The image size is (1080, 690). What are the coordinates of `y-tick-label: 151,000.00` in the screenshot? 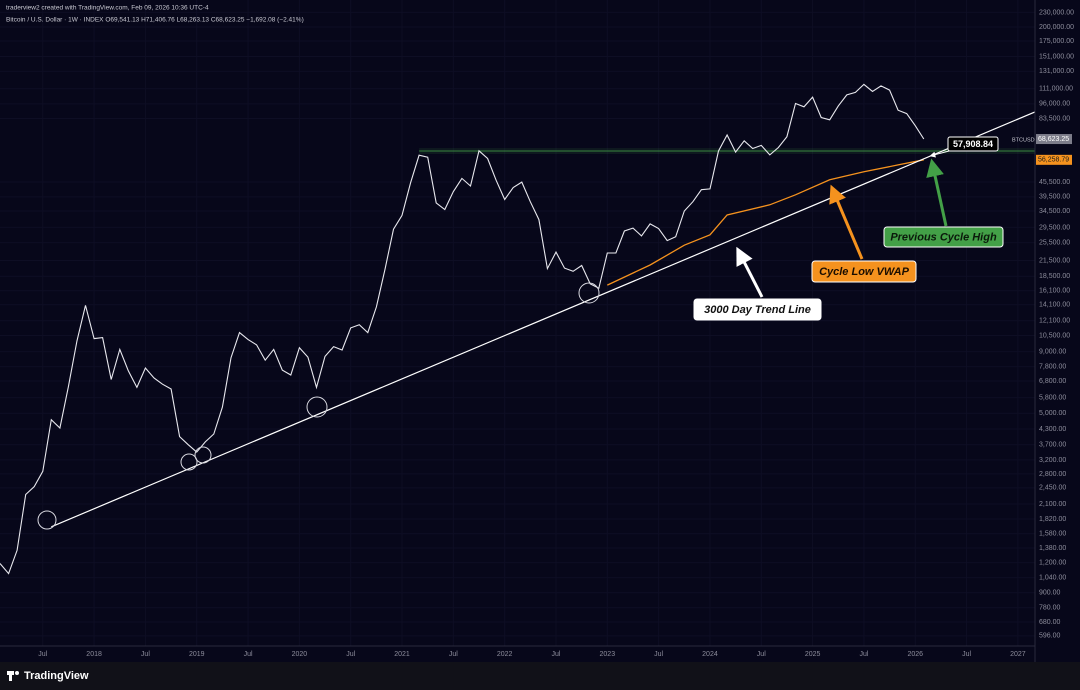 It's located at (1056, 56).